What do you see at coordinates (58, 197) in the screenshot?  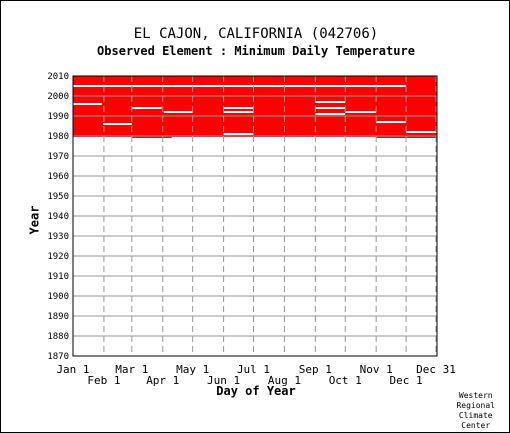 I see `y-tick-label: 1950` at bounding box center [58, 197].